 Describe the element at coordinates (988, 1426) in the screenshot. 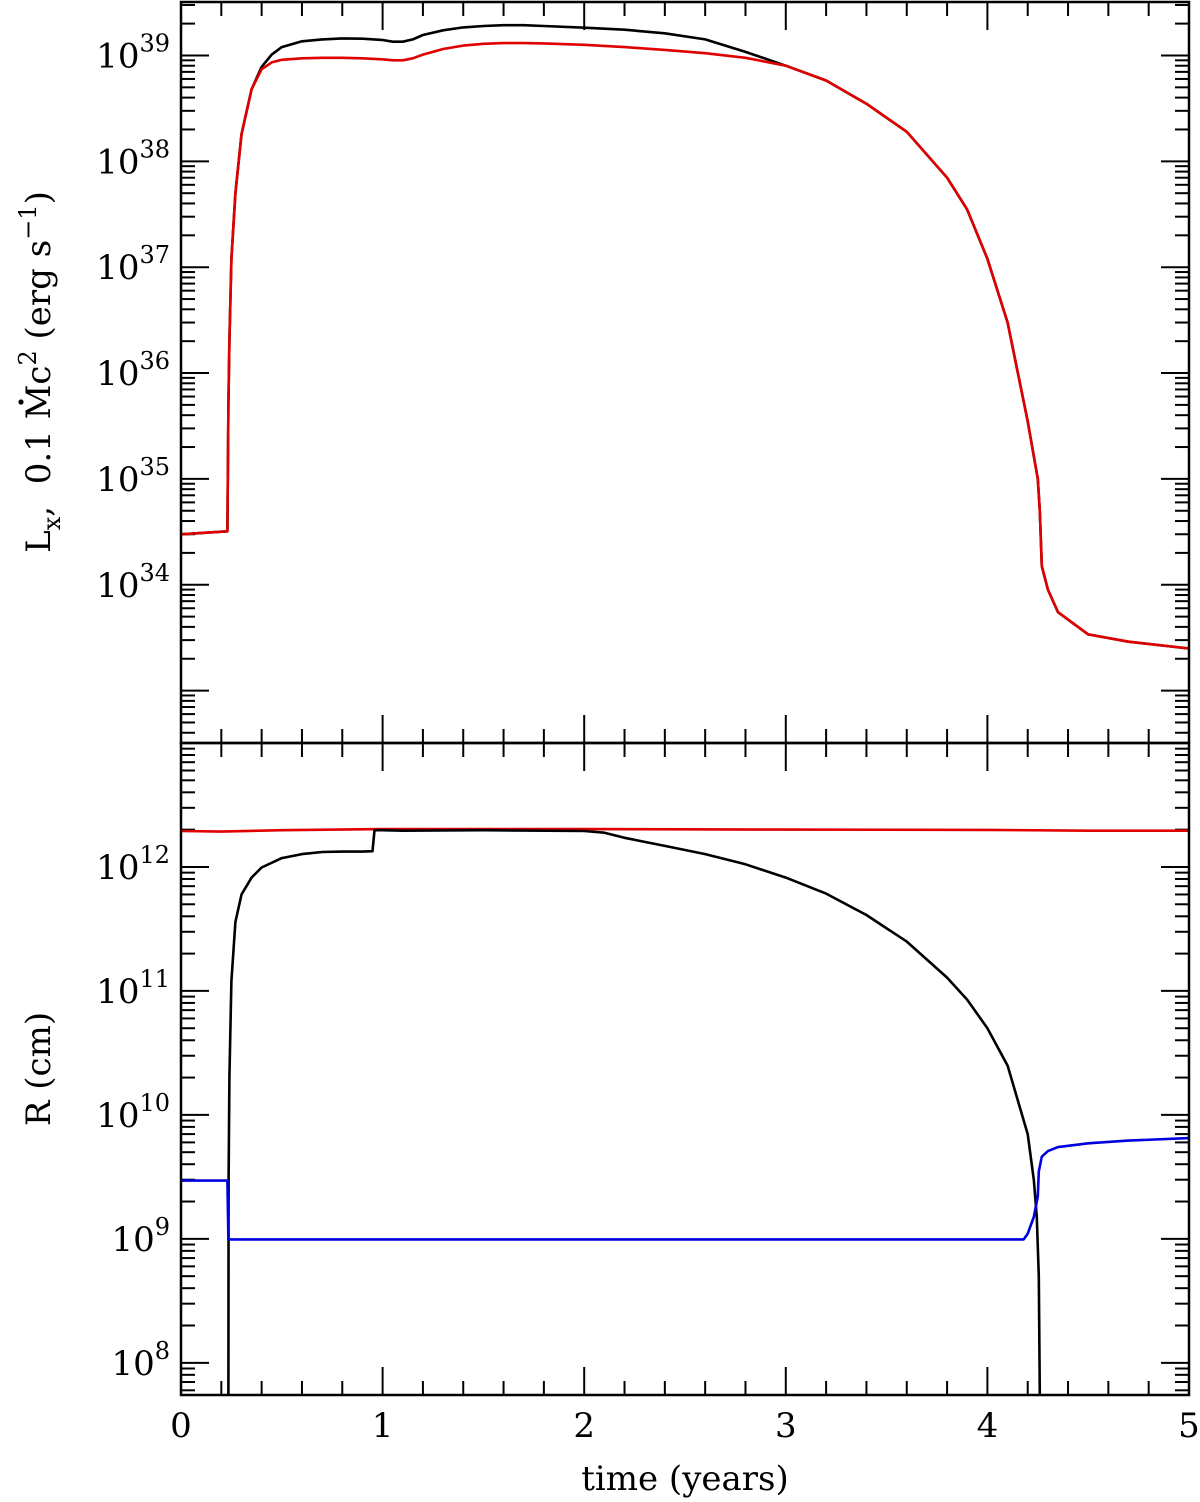

I see `time-xtick-label: 4` at that location.